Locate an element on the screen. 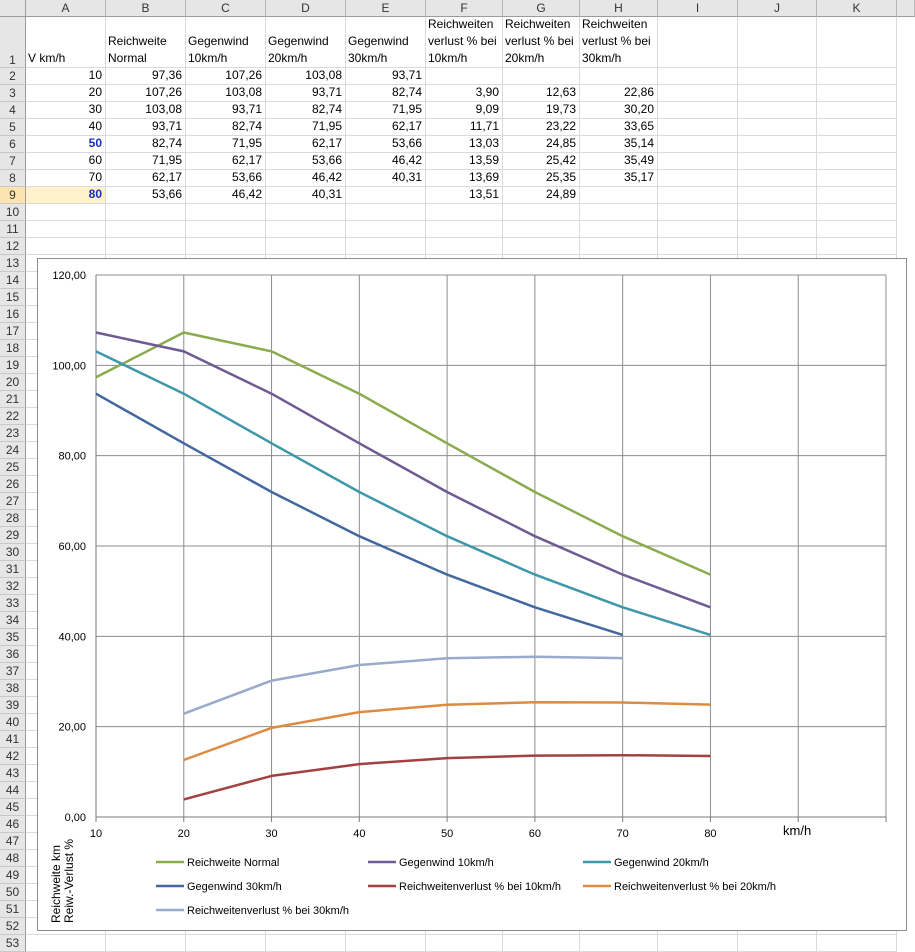 The image size is (915, 952). cell-b4: 103,08 is located at coordinates (146, 110).